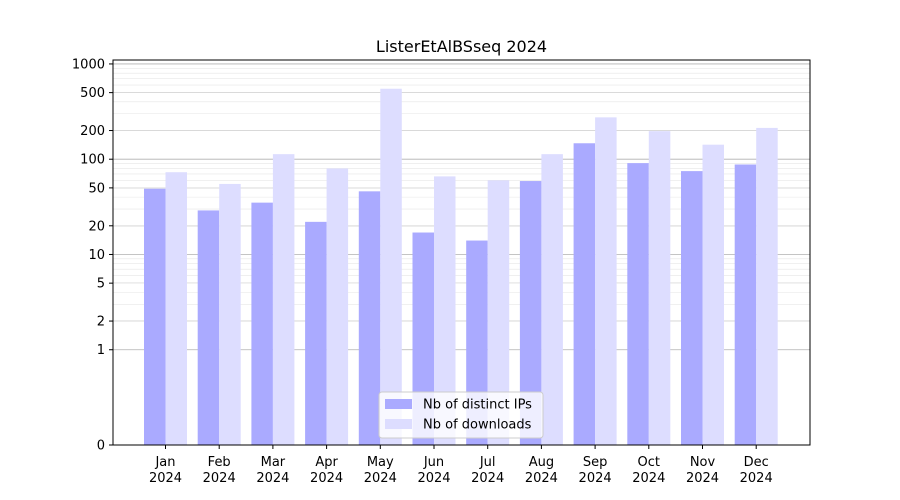 The height and width of the screenshot is (500, 900). I want to click on y-tick-label: 1000, so click(88, 64).